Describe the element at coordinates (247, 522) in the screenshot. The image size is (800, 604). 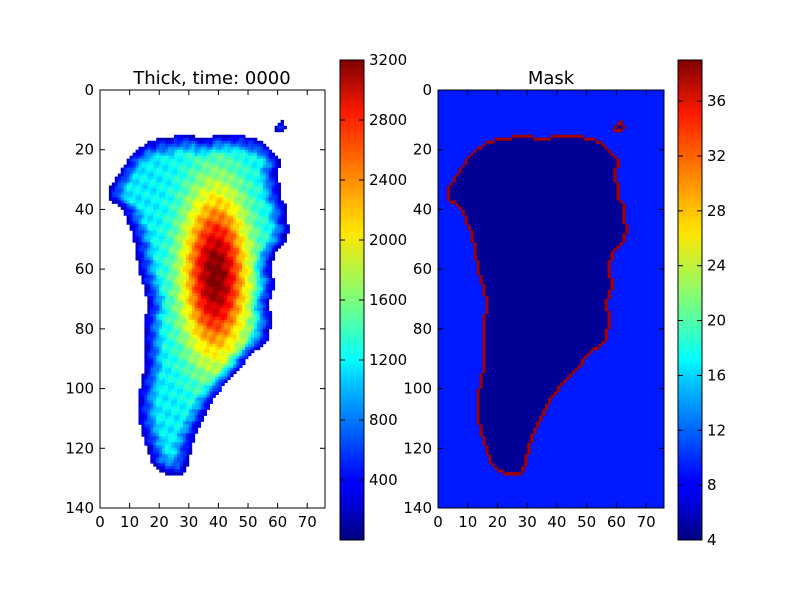
I see `x-tick-label: 50` at that location.